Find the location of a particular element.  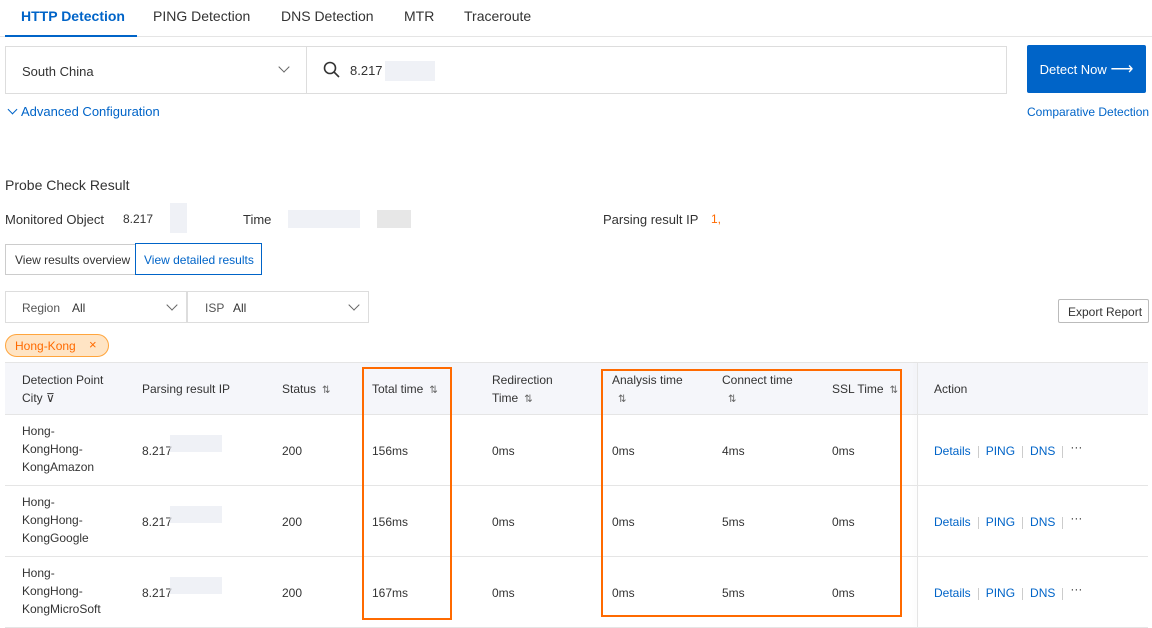

monitored-value: 8.217 is located at coordinates (138, 219).